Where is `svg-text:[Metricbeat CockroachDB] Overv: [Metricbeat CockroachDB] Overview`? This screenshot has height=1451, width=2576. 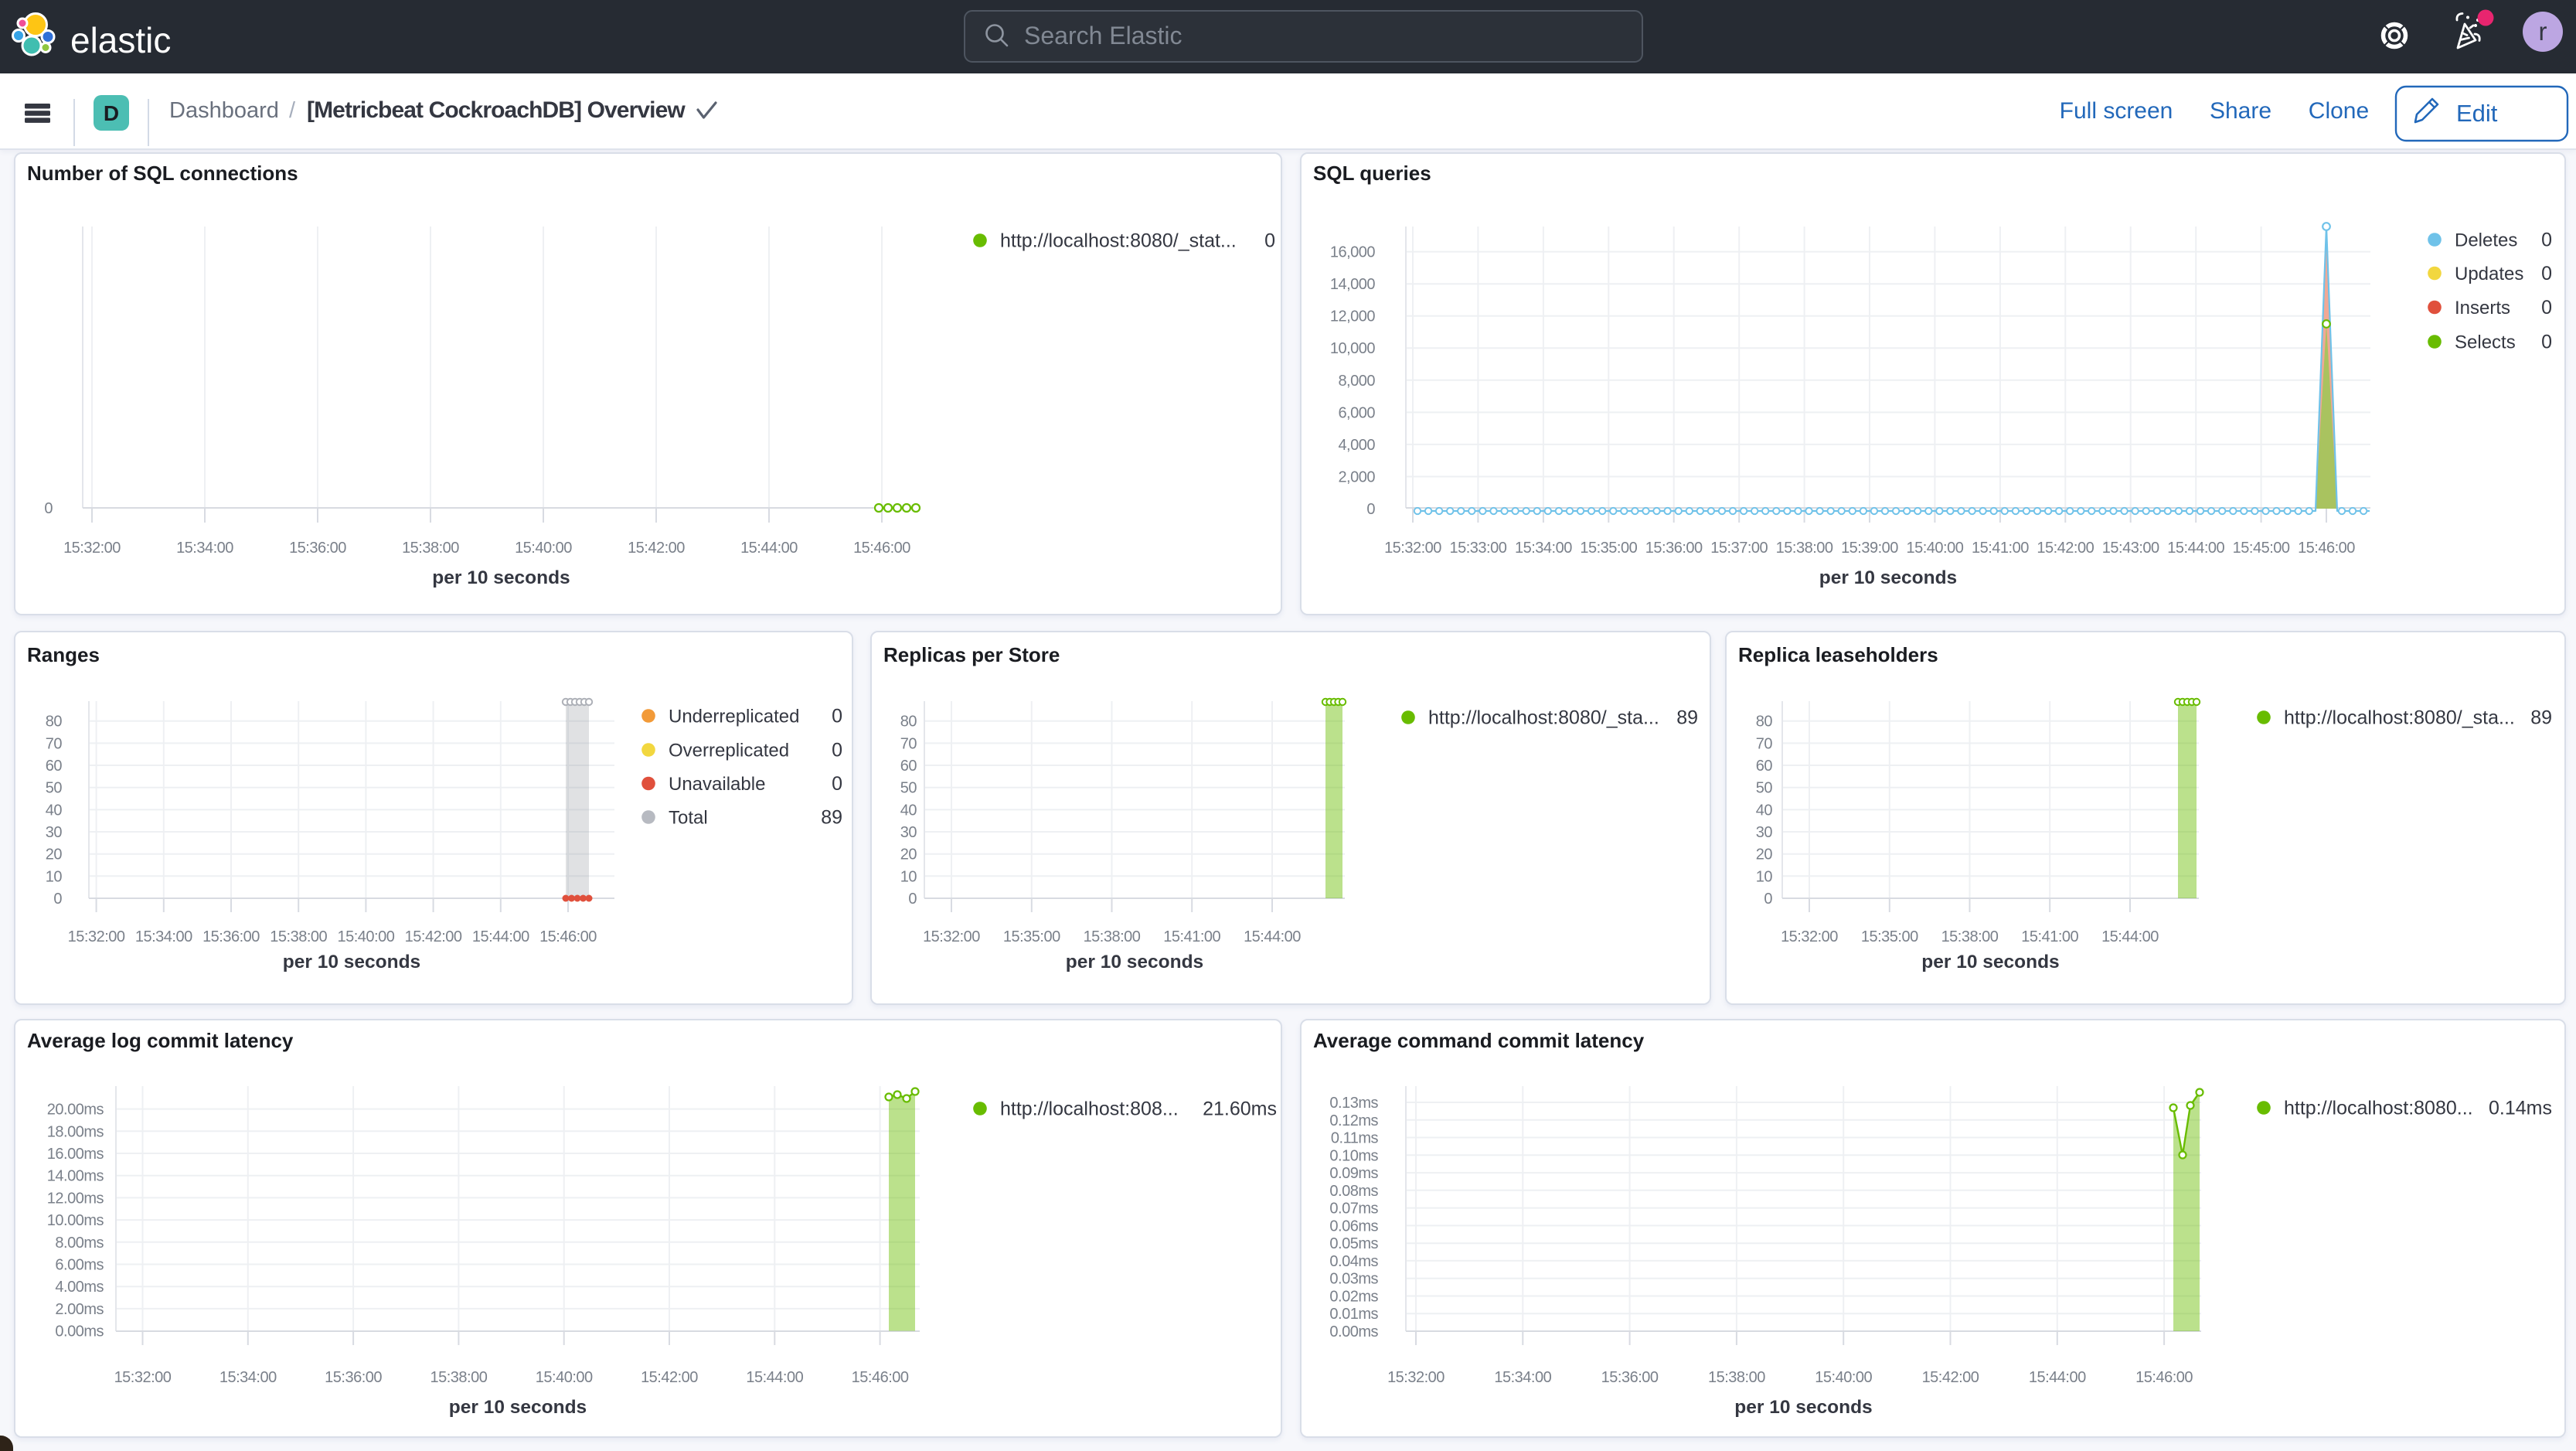 svg-text:[Metricbeat CockroachDB] Overv: [Metricbeat CockroachDB] Overview is located at coordinates (497, 110).